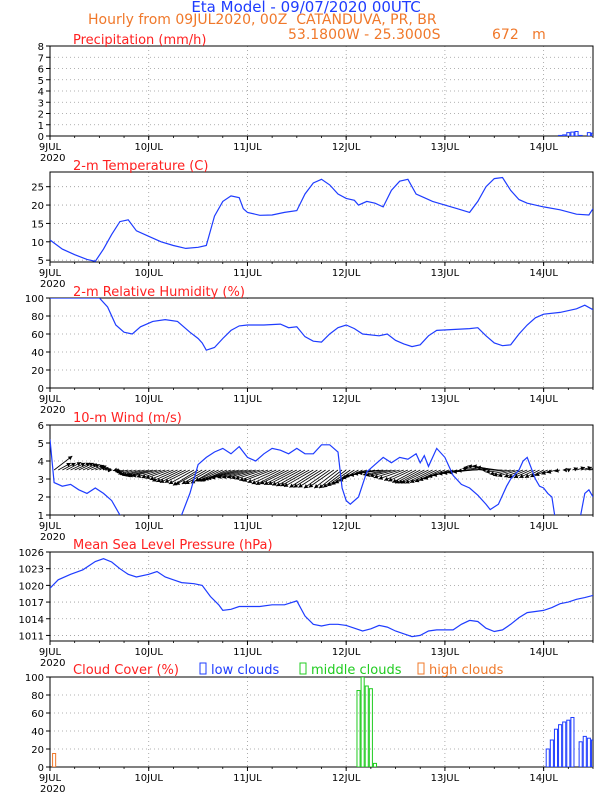  What do you see at coordinates (159, 292) in the screenshot?
I see `panel-title: 2-m Relative Humidity (%)` at bounding box center [159, 292].